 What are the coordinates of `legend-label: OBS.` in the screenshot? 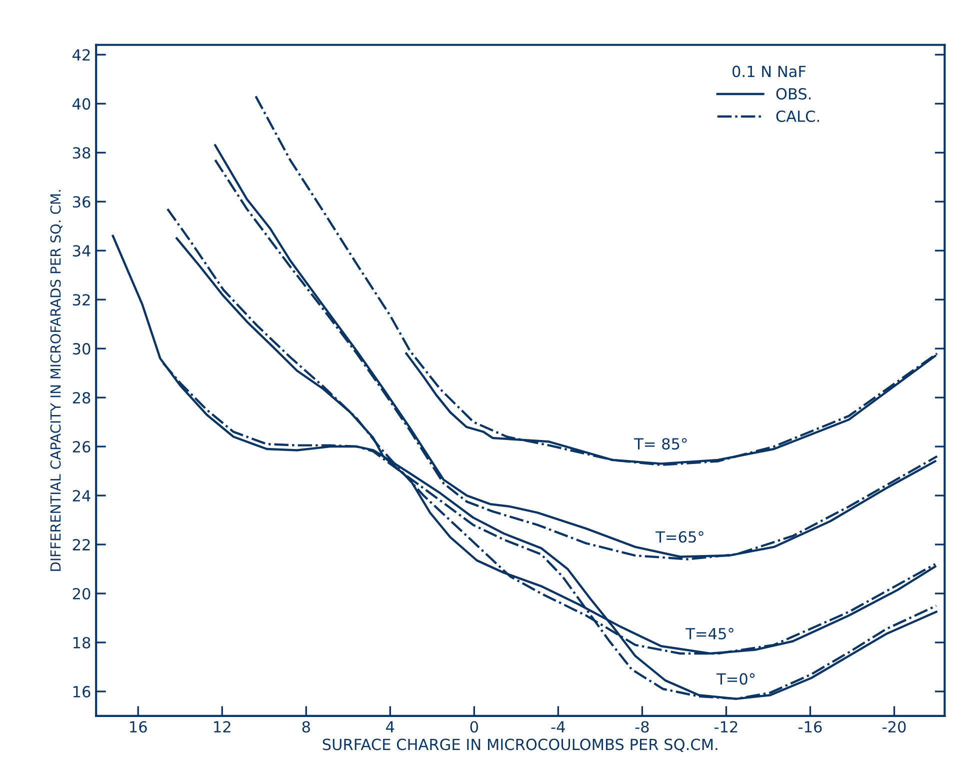 It's located at (793, 94).